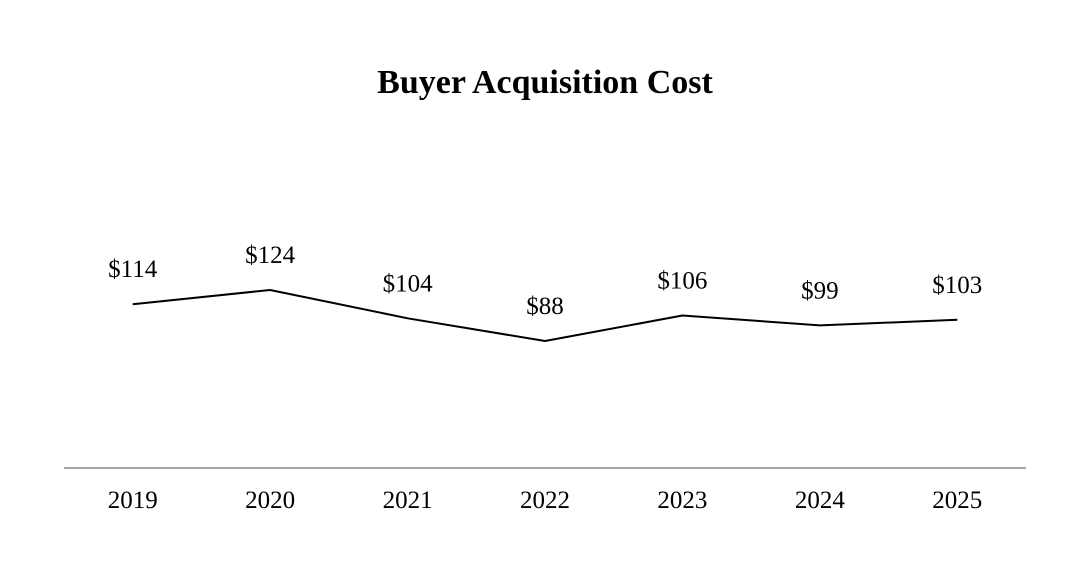 This screenshot has height=580, width=1090. Describe the element at coordinates (408, 283) in the screenshot. I see `data-label-2021: $104` at that location.